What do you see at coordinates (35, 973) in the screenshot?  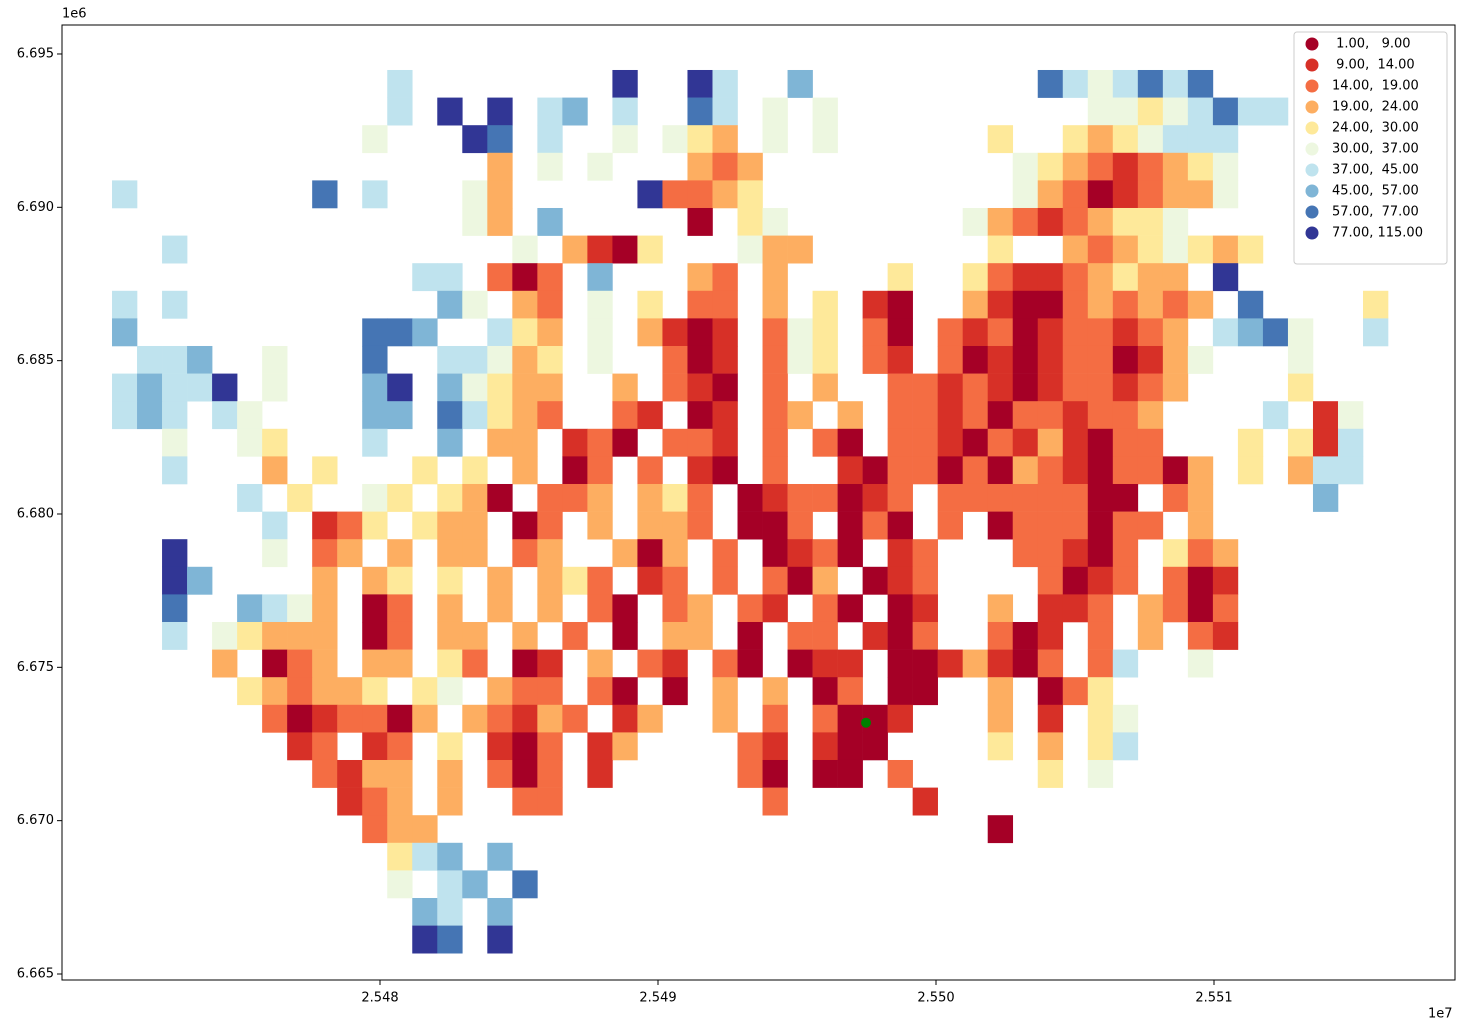 I see `y-tick-label: 6.665` at bounding box center [35, 973].